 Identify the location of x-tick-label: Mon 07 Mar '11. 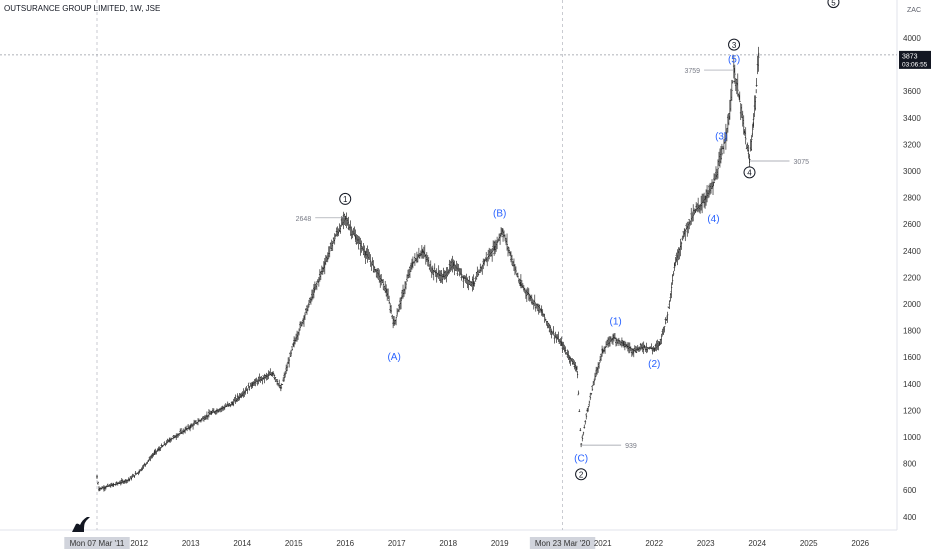
(97, 543).